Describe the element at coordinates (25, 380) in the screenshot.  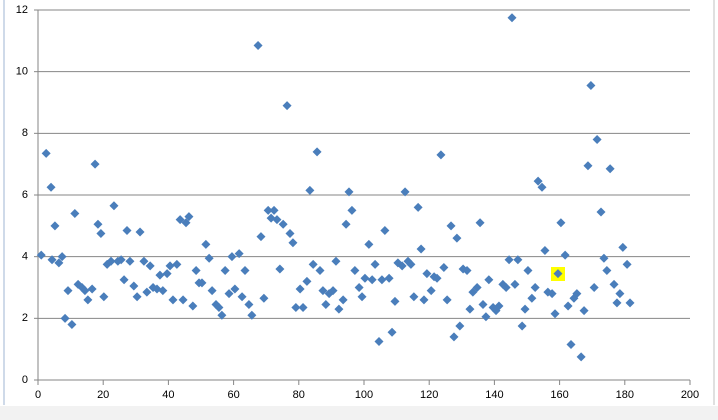
I see `y-tick-label: 0` at that location.